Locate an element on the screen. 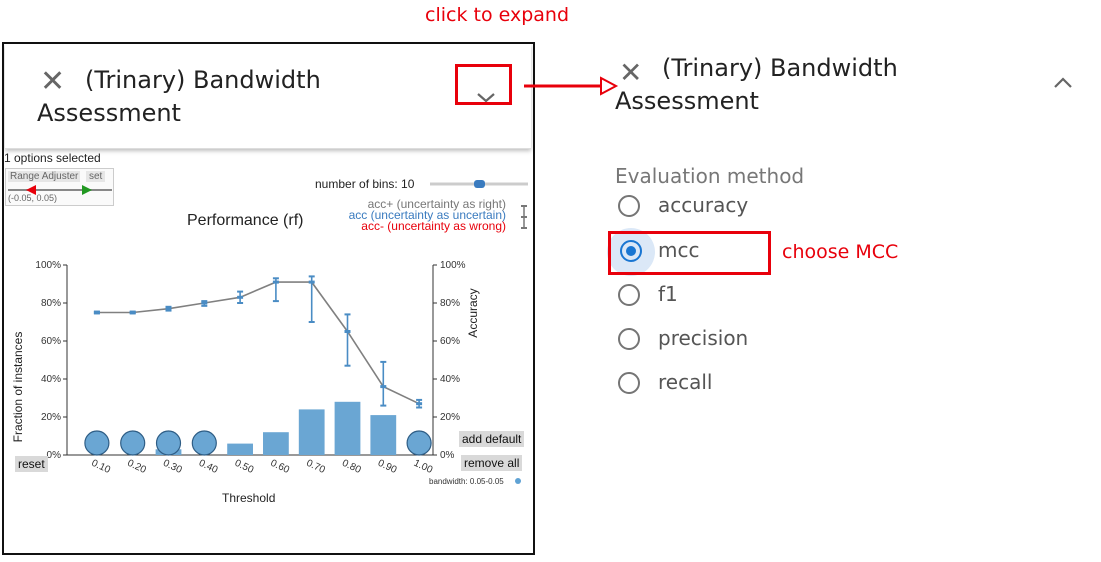 This screenshot has height=562, width=1101. click-to-expand-note: click to expand is located at coordinates (497, 15).